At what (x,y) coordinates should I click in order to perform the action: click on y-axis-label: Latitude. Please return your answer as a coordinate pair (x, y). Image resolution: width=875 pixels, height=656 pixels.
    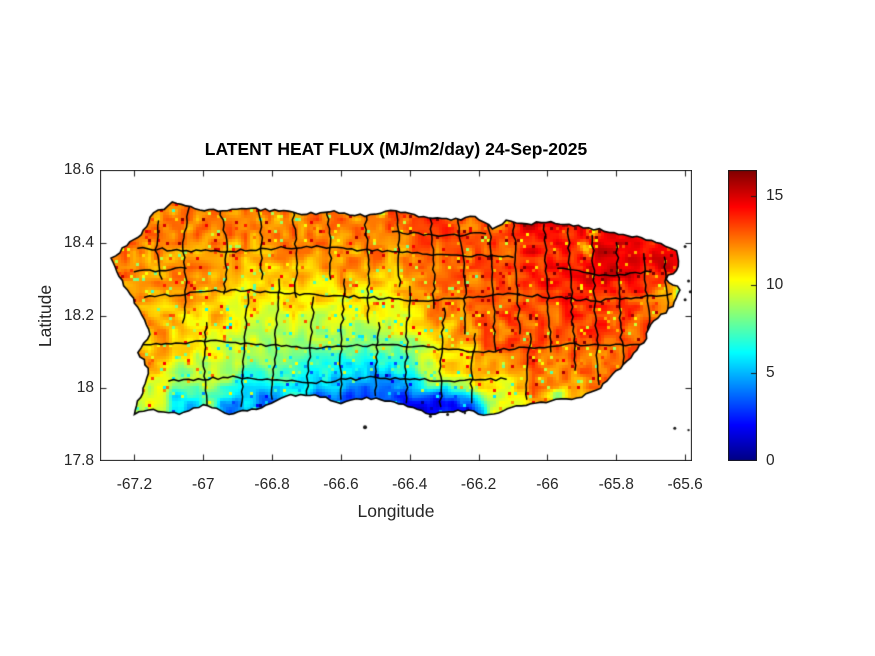
    Looking at the image, I should click on (45, 316).